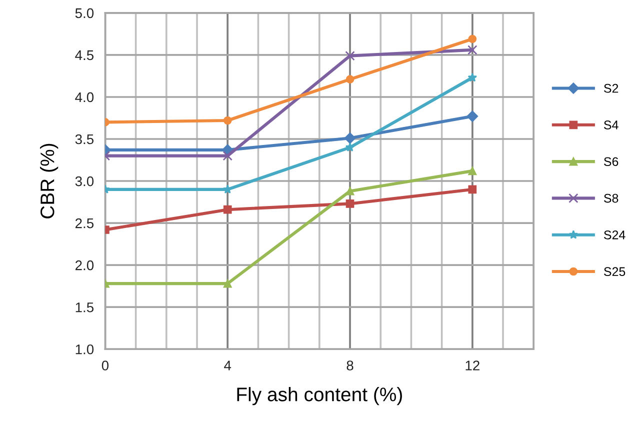  I want to click on x-tick-label: 0, so click(105, 365).